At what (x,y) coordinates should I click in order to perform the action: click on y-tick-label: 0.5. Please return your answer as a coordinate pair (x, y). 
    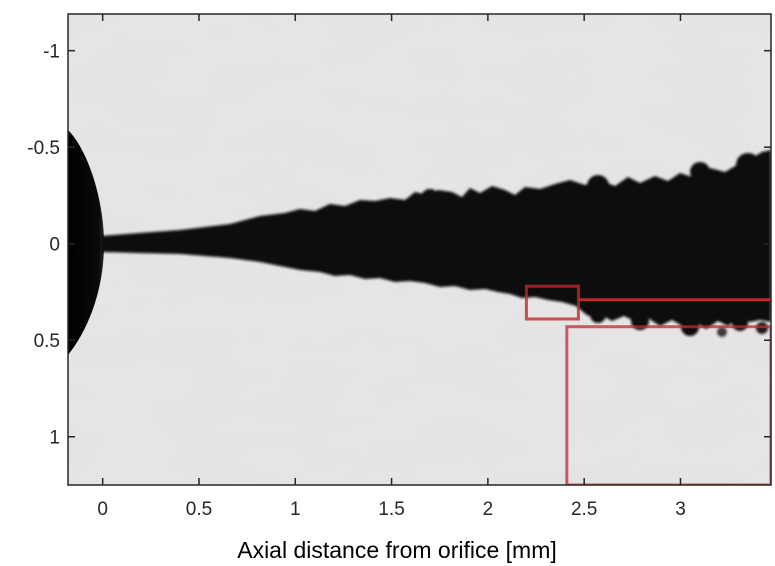
    Looking at the image, I should click on (47, 341).